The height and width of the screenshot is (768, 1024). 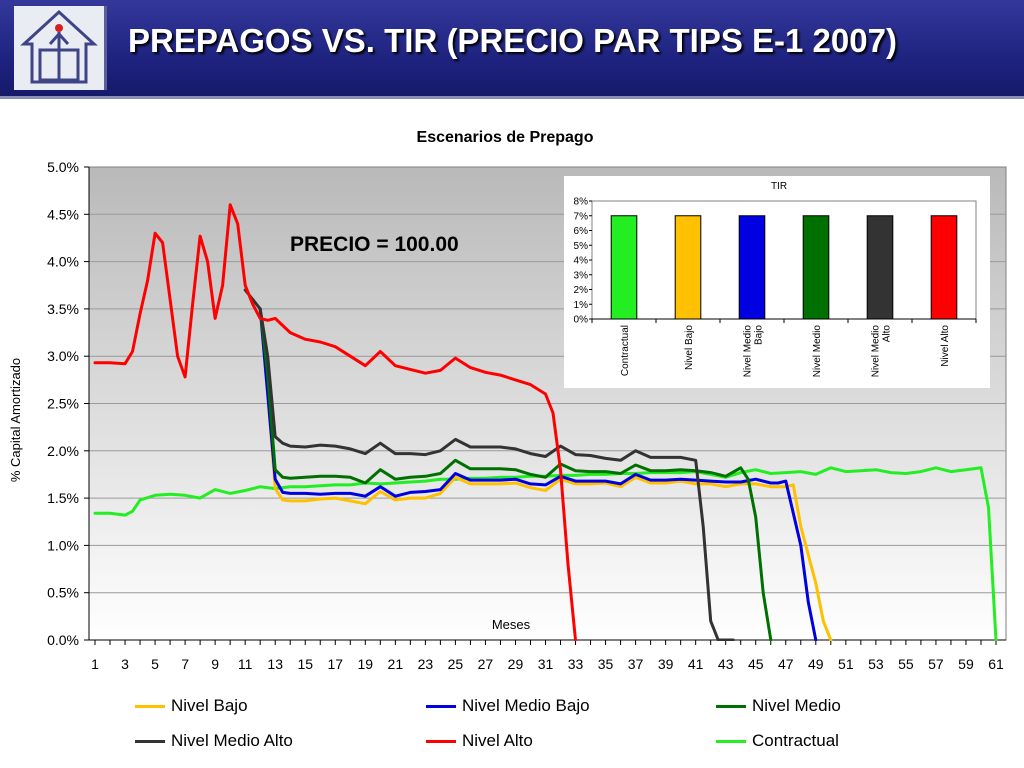 What do you see at coordinates (366, 664) in the screenshot?
I see `x-tick-label: 19` at bounding box center [366, 664].